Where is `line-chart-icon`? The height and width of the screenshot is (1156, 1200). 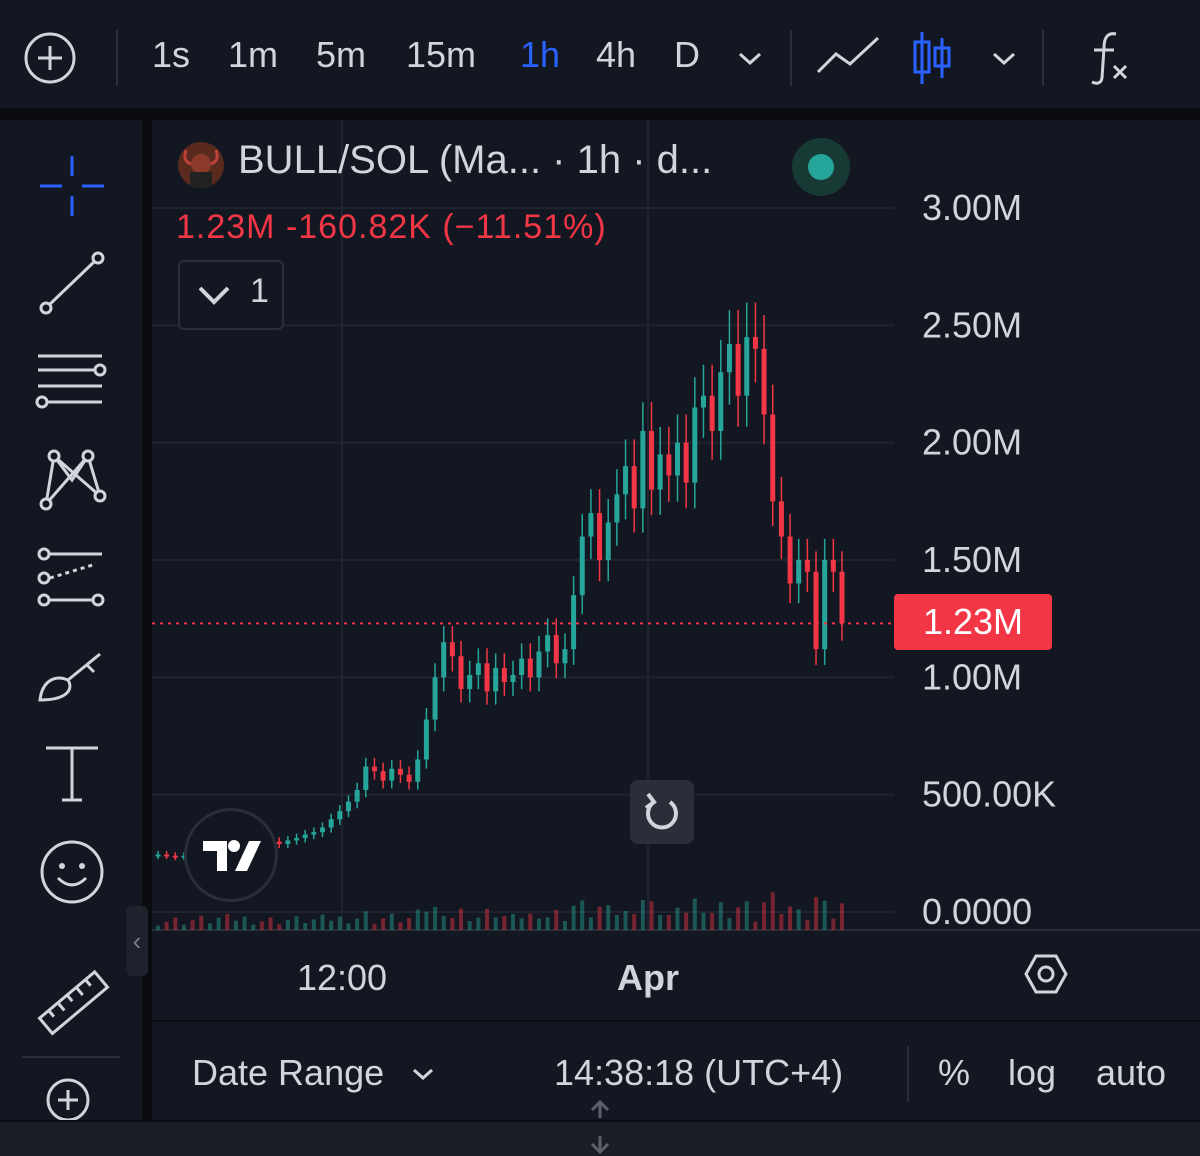 line-chart-icon is located at coordinates (849, 58).